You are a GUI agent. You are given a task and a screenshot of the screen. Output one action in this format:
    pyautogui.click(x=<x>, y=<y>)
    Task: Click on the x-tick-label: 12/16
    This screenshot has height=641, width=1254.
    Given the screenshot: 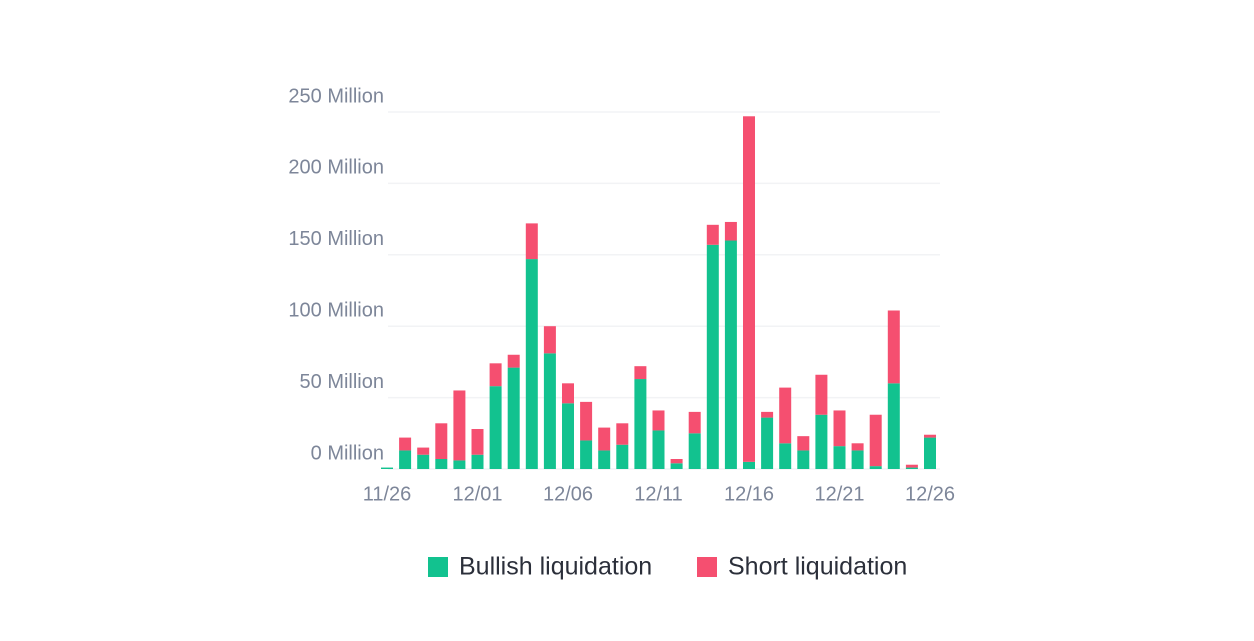 What is the action you would take?
    pyautogui.click(x=749, y=494)
    